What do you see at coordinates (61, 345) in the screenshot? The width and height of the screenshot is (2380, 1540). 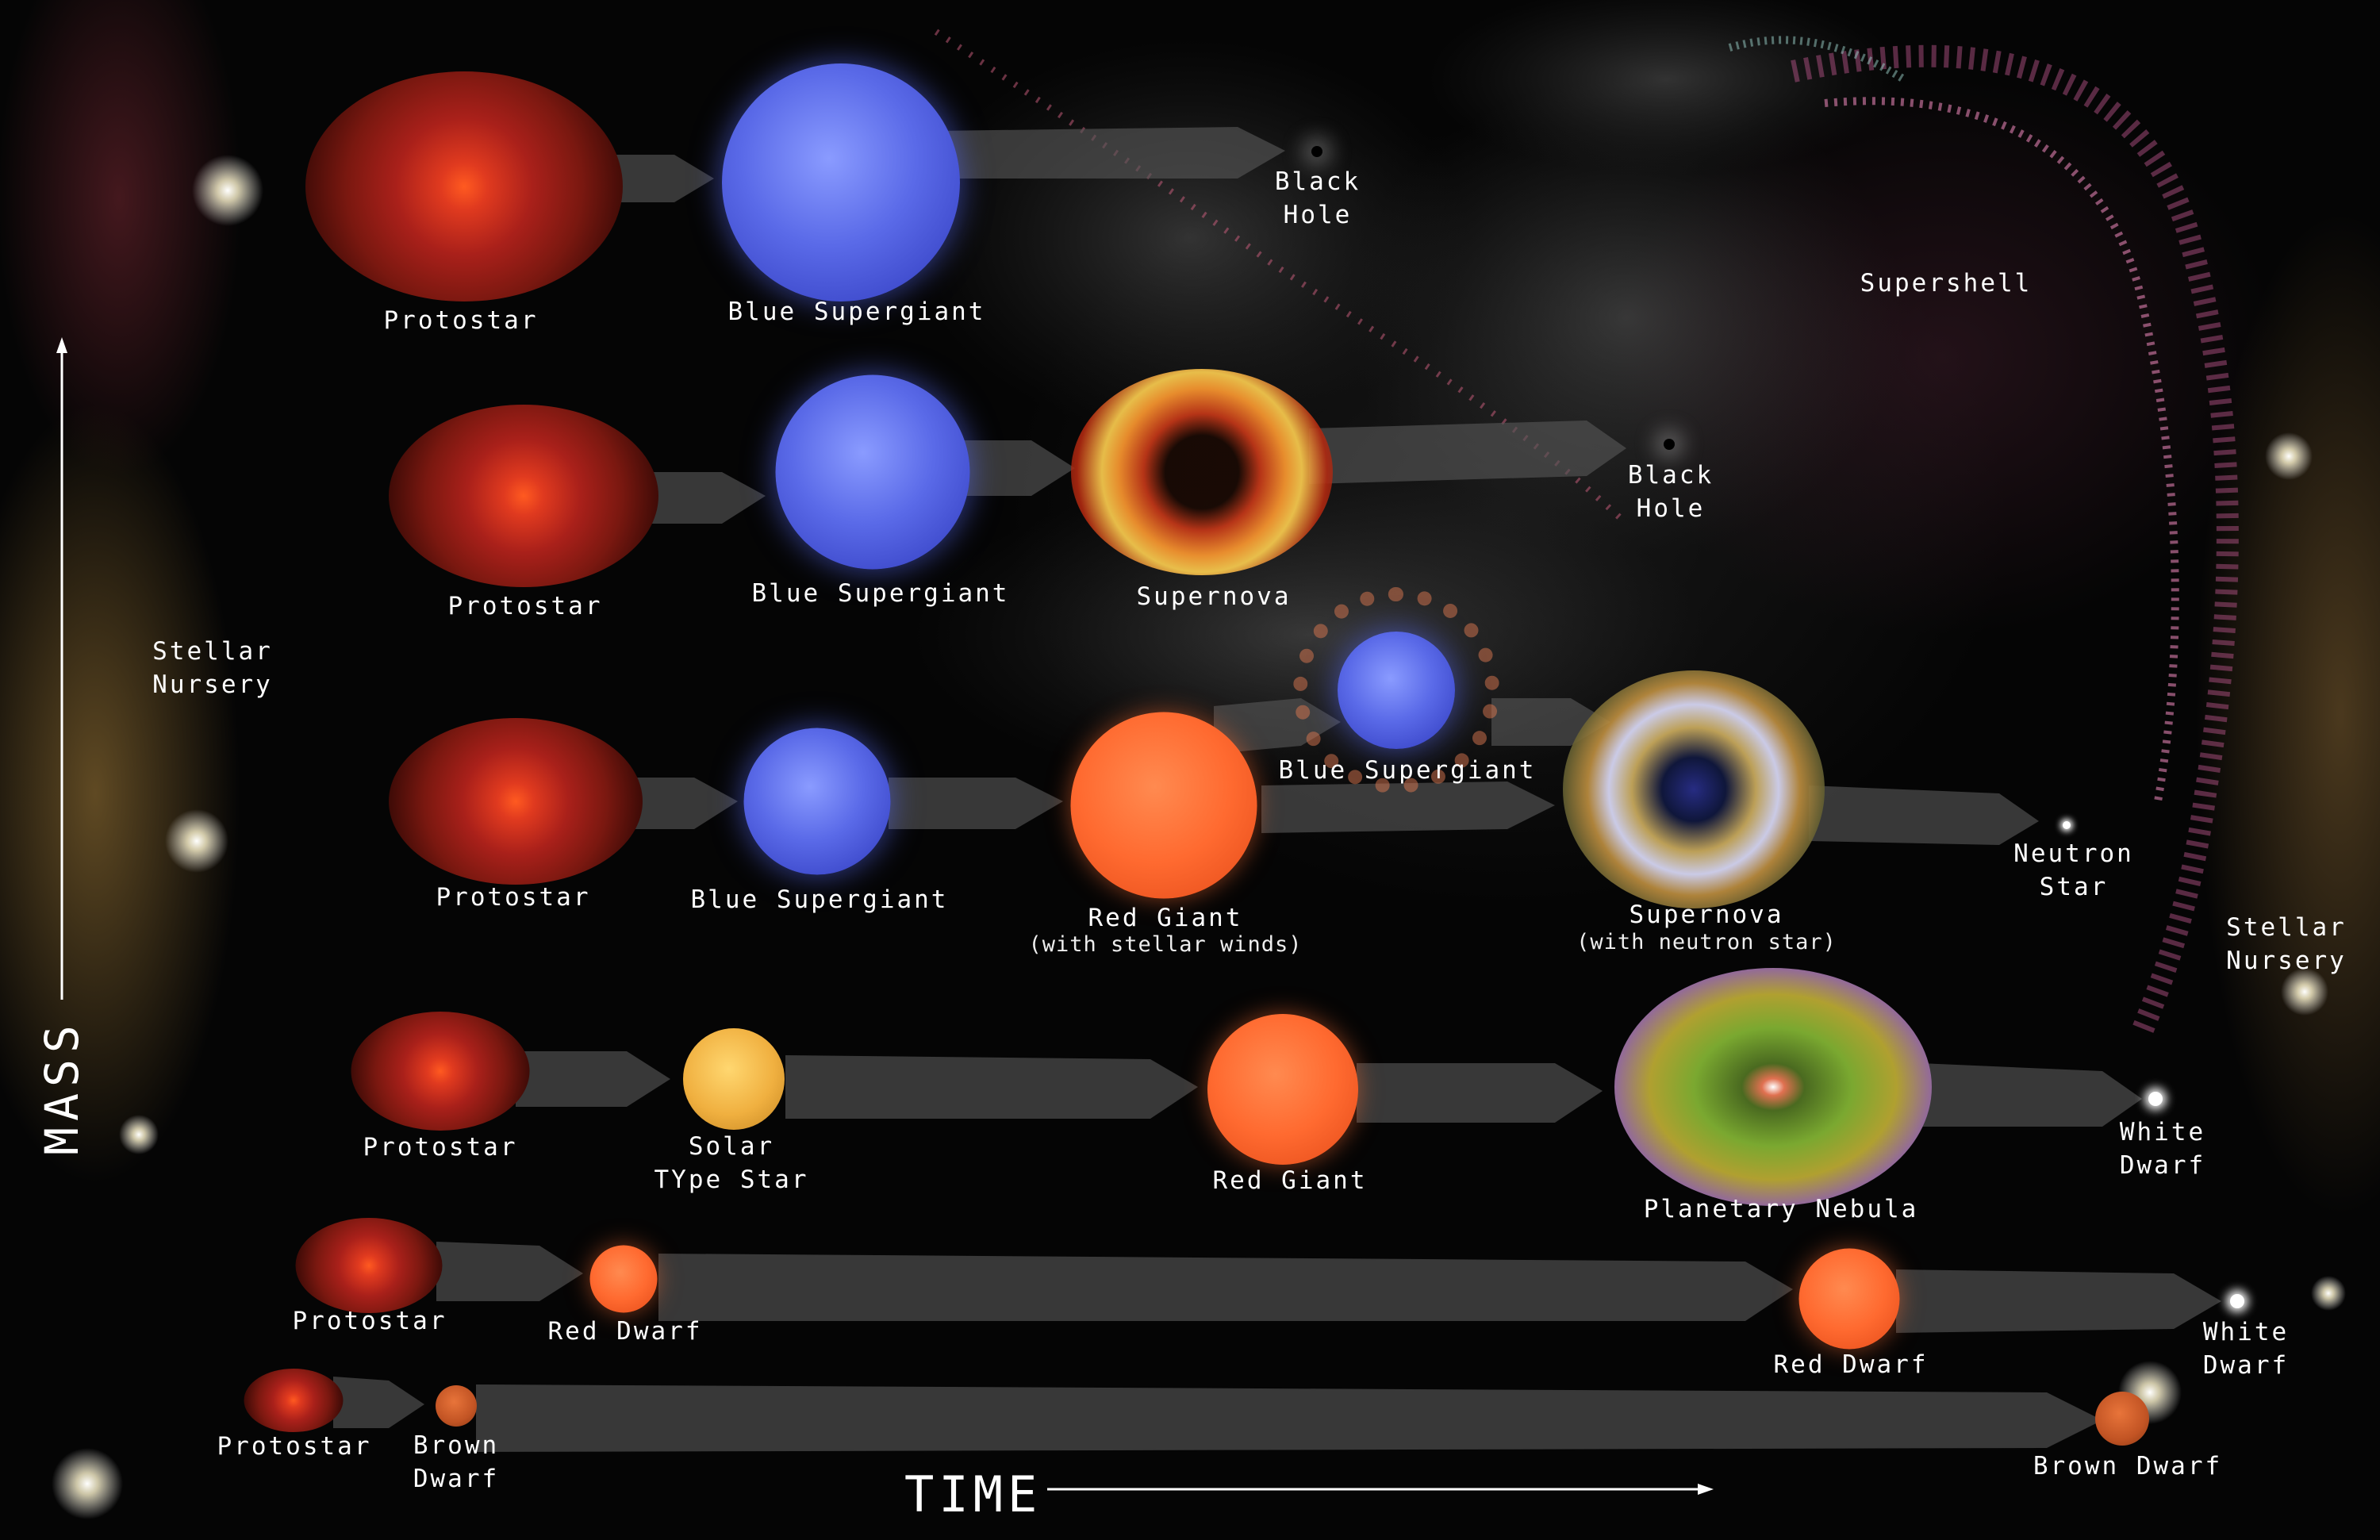 I see `mass-axis-arrowhead` at bounding box center [61, 345].